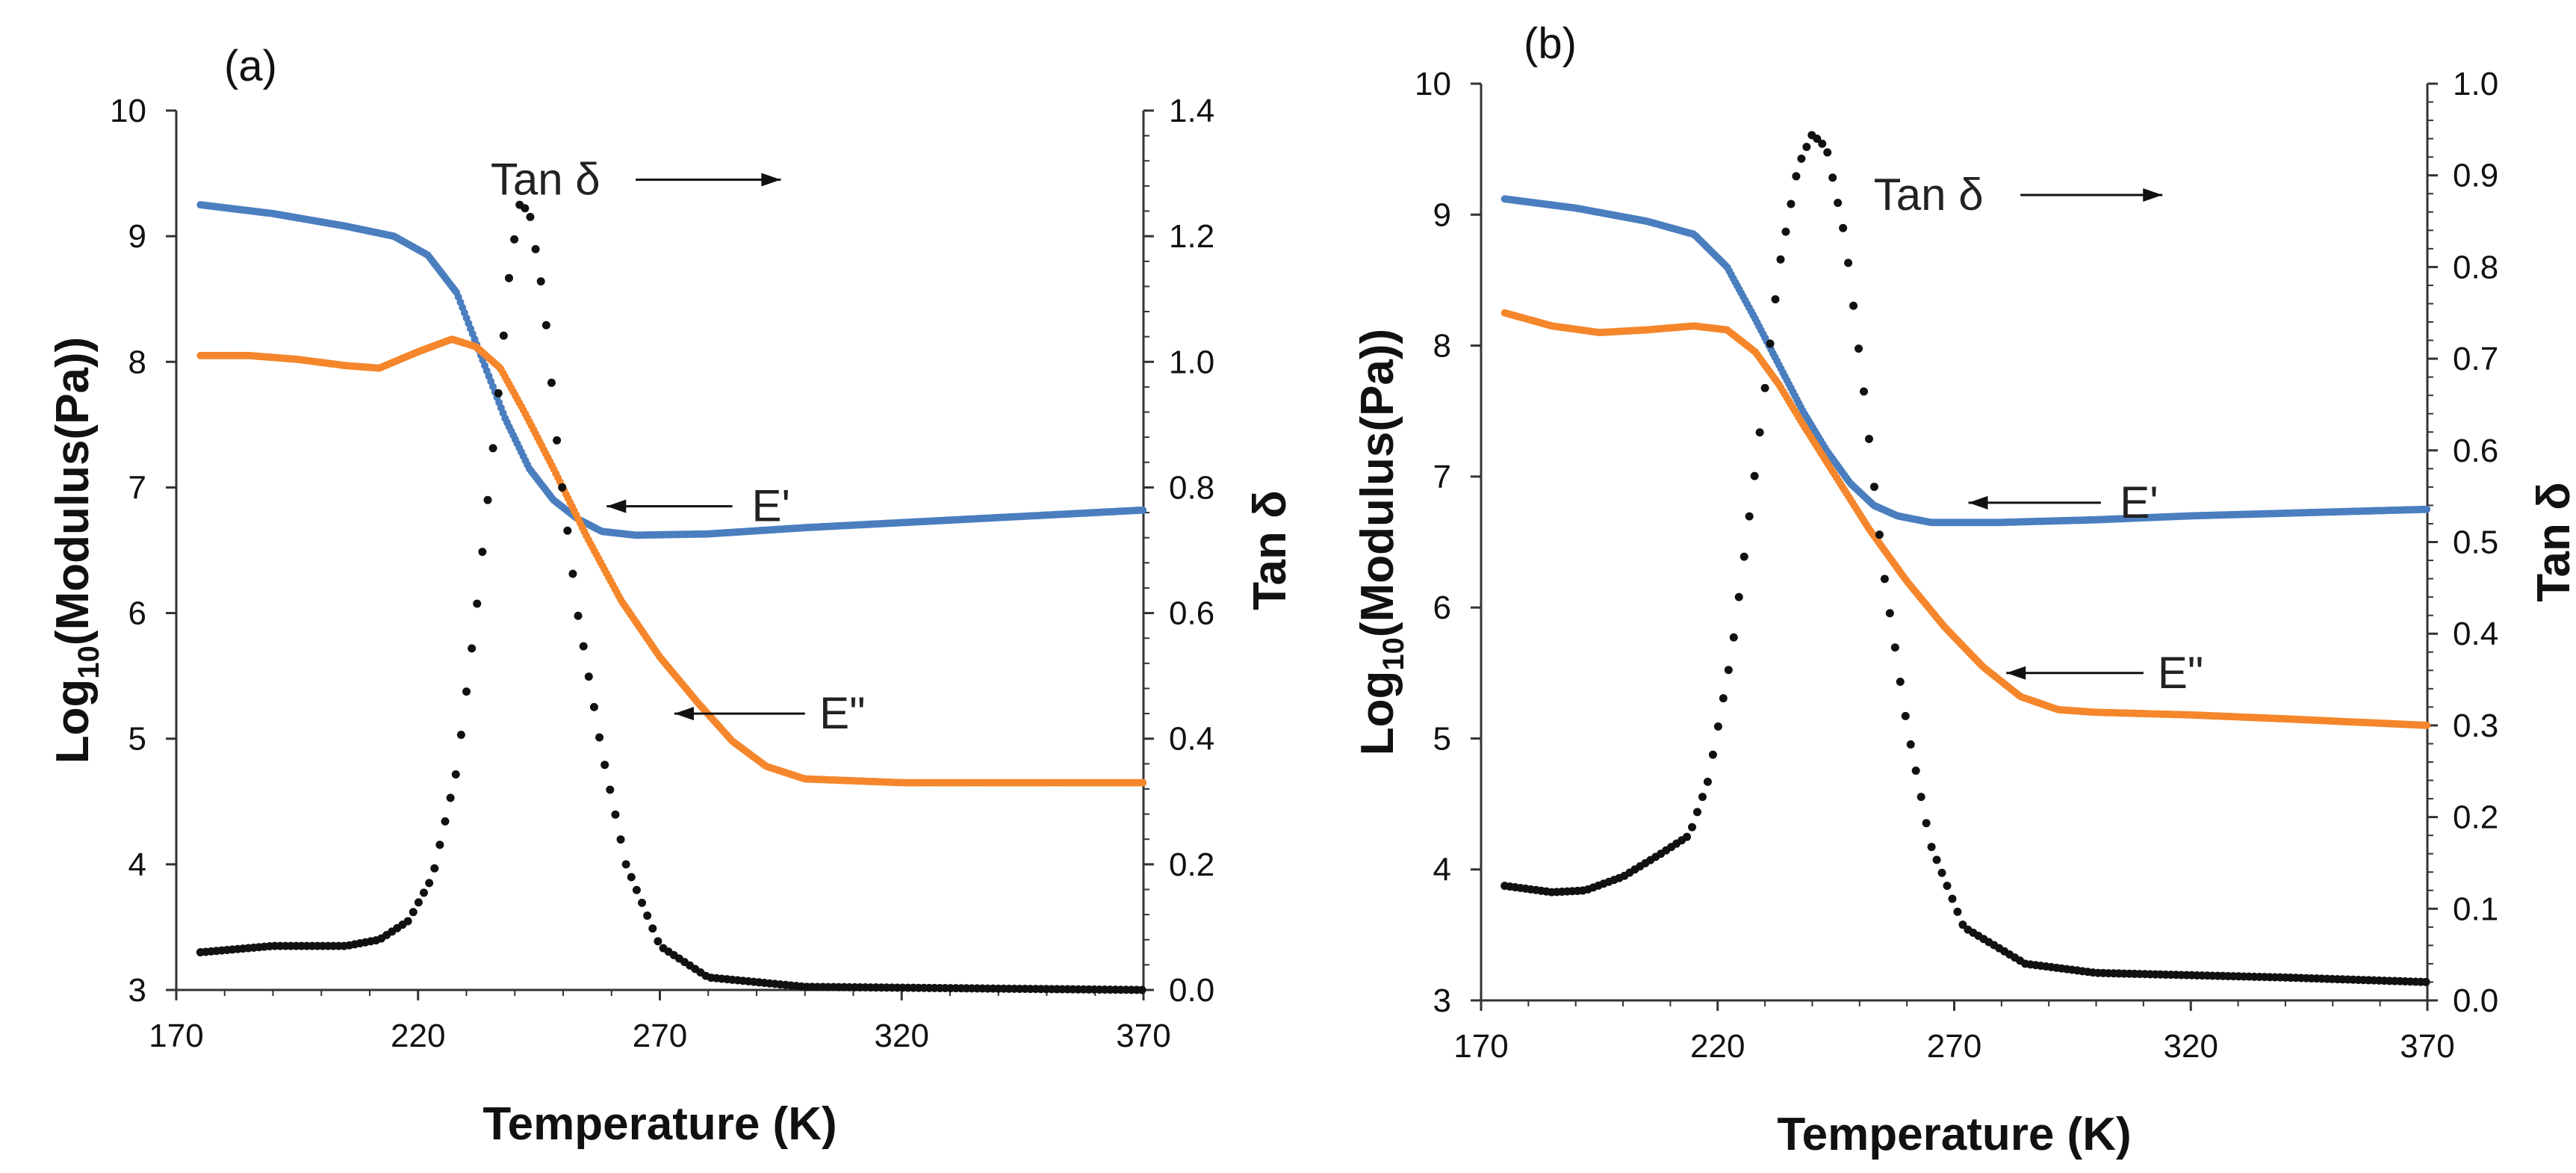  I want to click on y-right-tick-label: 1.2, so click(1192, 236).